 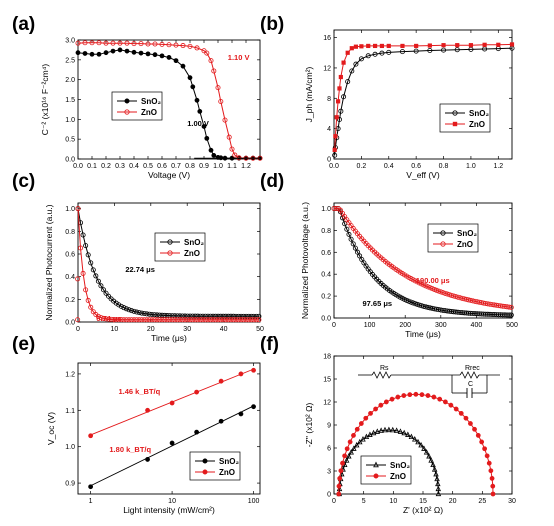 I want to click on legend-box, so click(x=137, y=106).